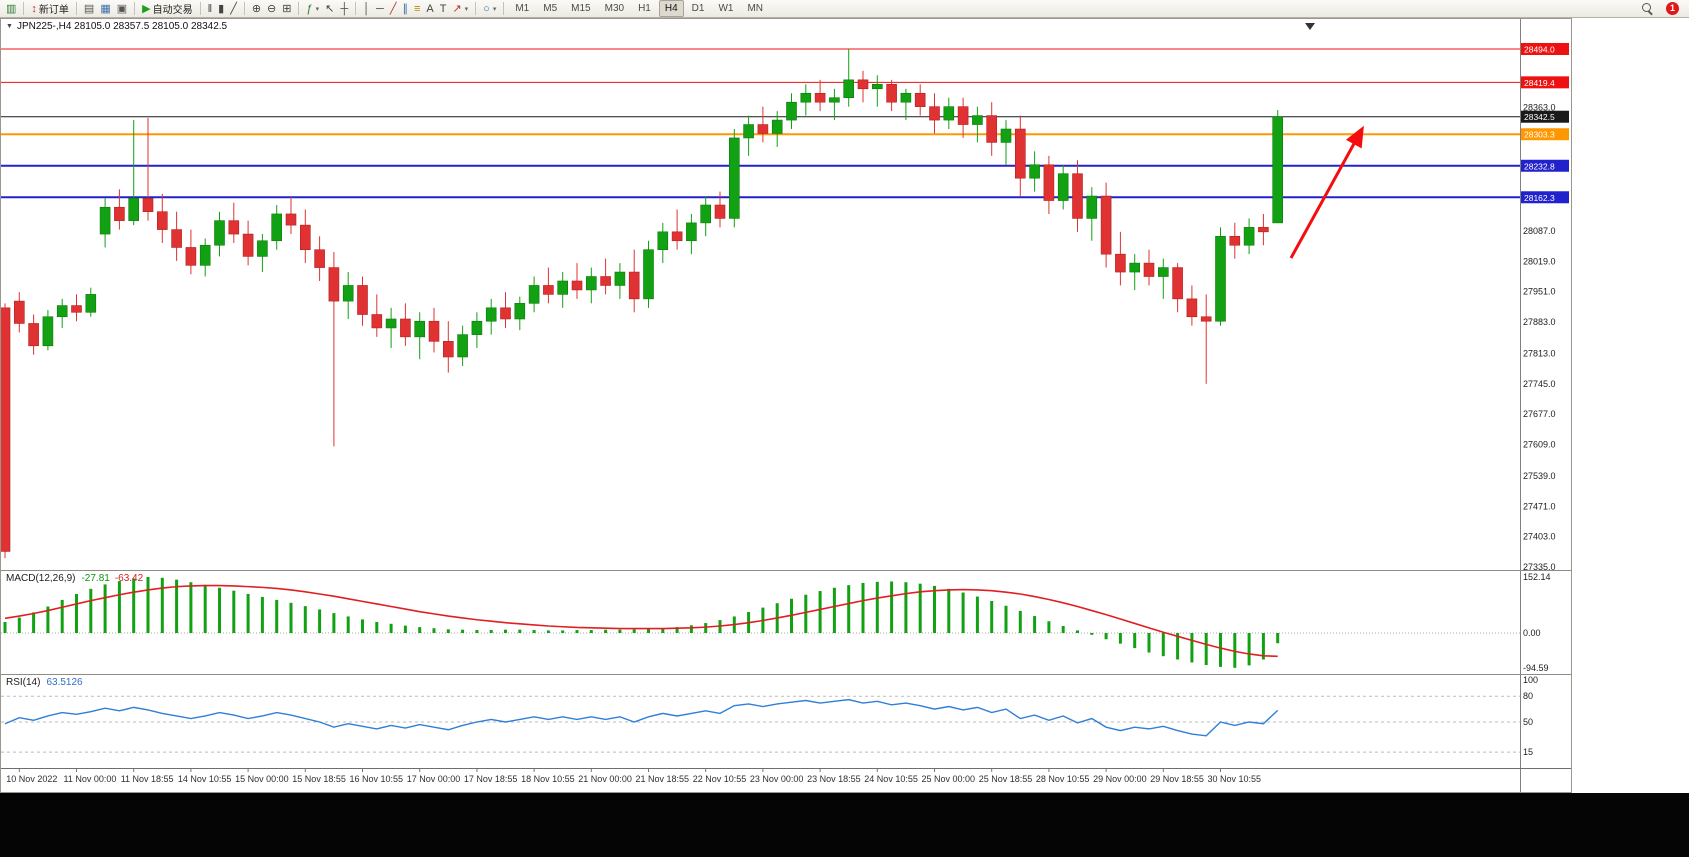 The width and height of the screenshot is (1689, 857). What do you see at coordinates (210, 9) in the screenshot?
I see `bar-chart-button: ‖` at bounding box center [210, 9].